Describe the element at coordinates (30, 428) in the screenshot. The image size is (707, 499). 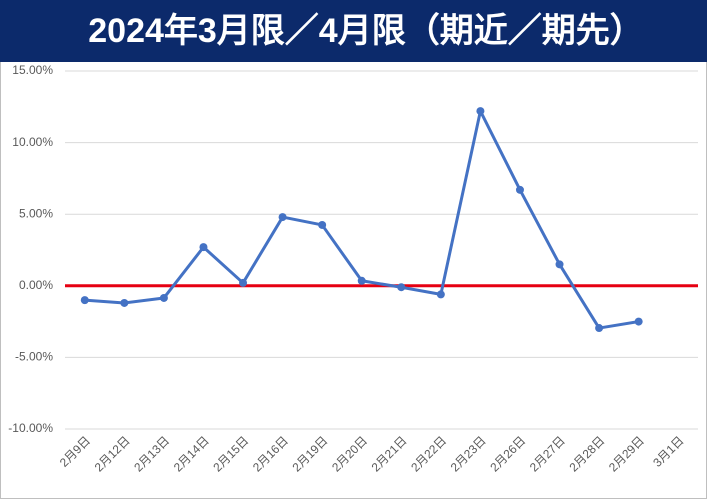
I see `y-tick-label: -10.00%` at that location.